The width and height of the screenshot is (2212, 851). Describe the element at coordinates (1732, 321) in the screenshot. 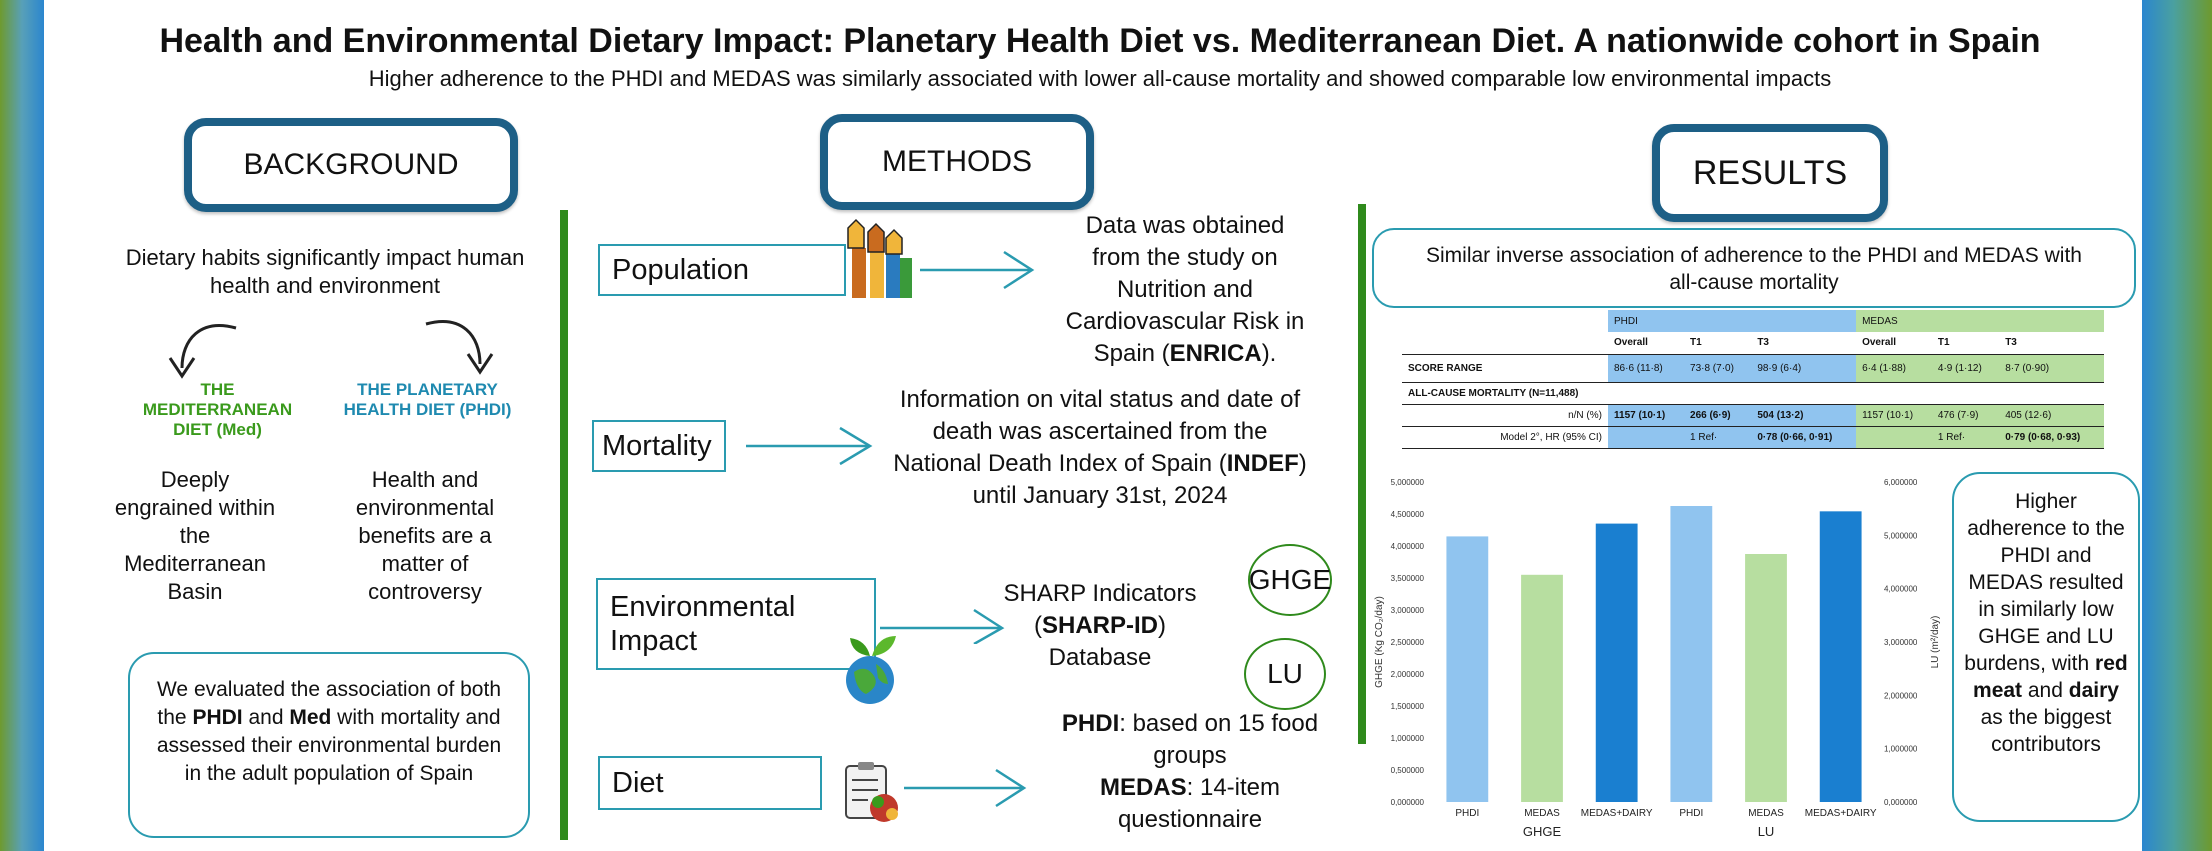

I see `table-group-phdi: PHDI` at that location.